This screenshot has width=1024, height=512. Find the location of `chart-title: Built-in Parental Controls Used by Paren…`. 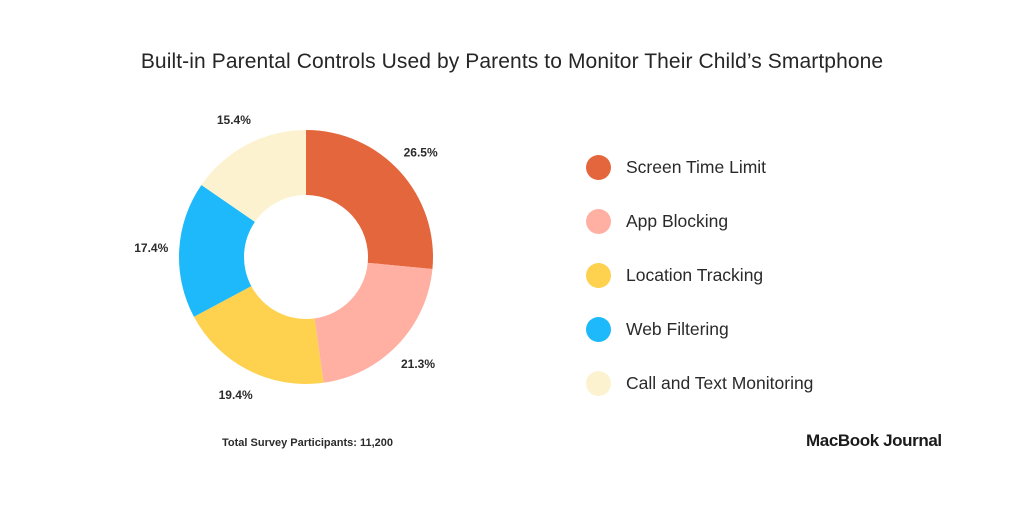

chart-title: Built-in Parental Controls Used by Paren… is located at coordinates (512, 61).